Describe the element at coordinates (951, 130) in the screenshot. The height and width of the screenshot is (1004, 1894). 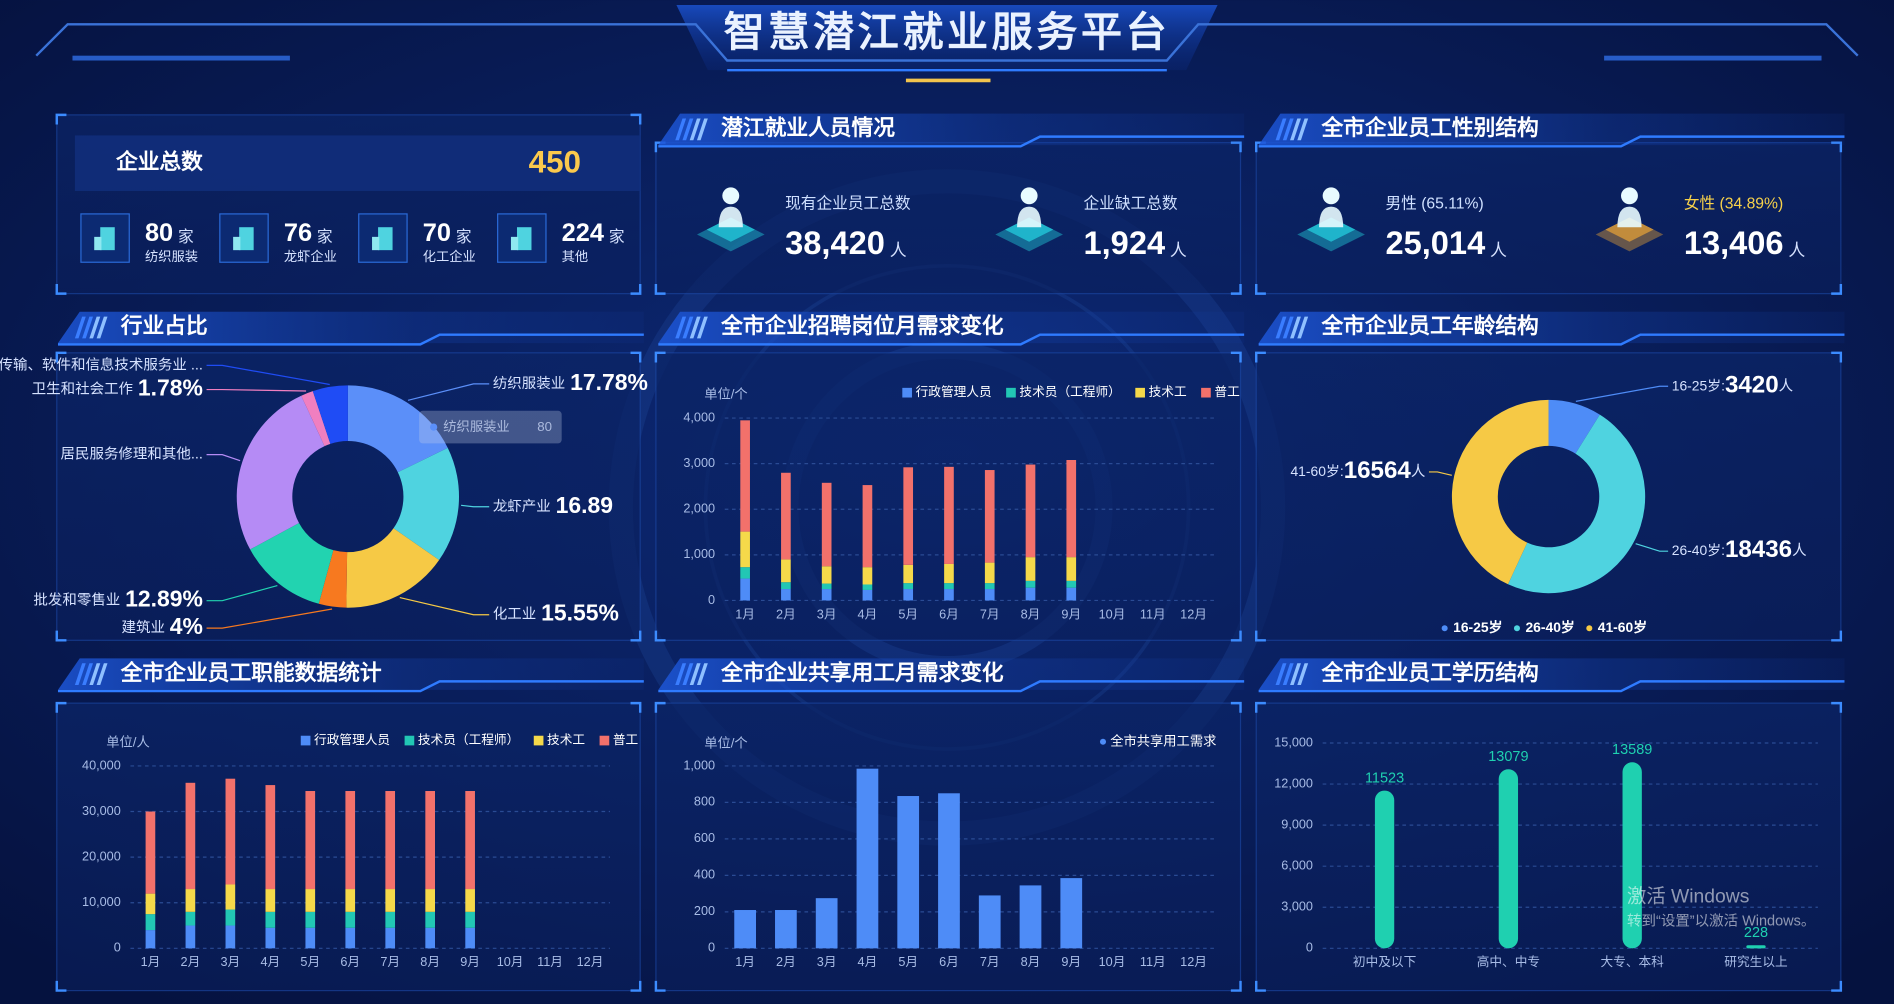
I see `panel-header: 潜江就业人员情况` at that location.